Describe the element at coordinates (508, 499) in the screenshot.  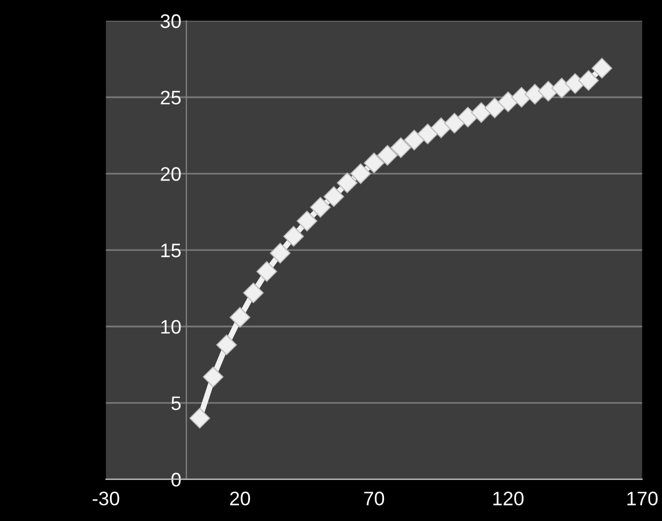
I see `x-tick-label: 120` at that location.